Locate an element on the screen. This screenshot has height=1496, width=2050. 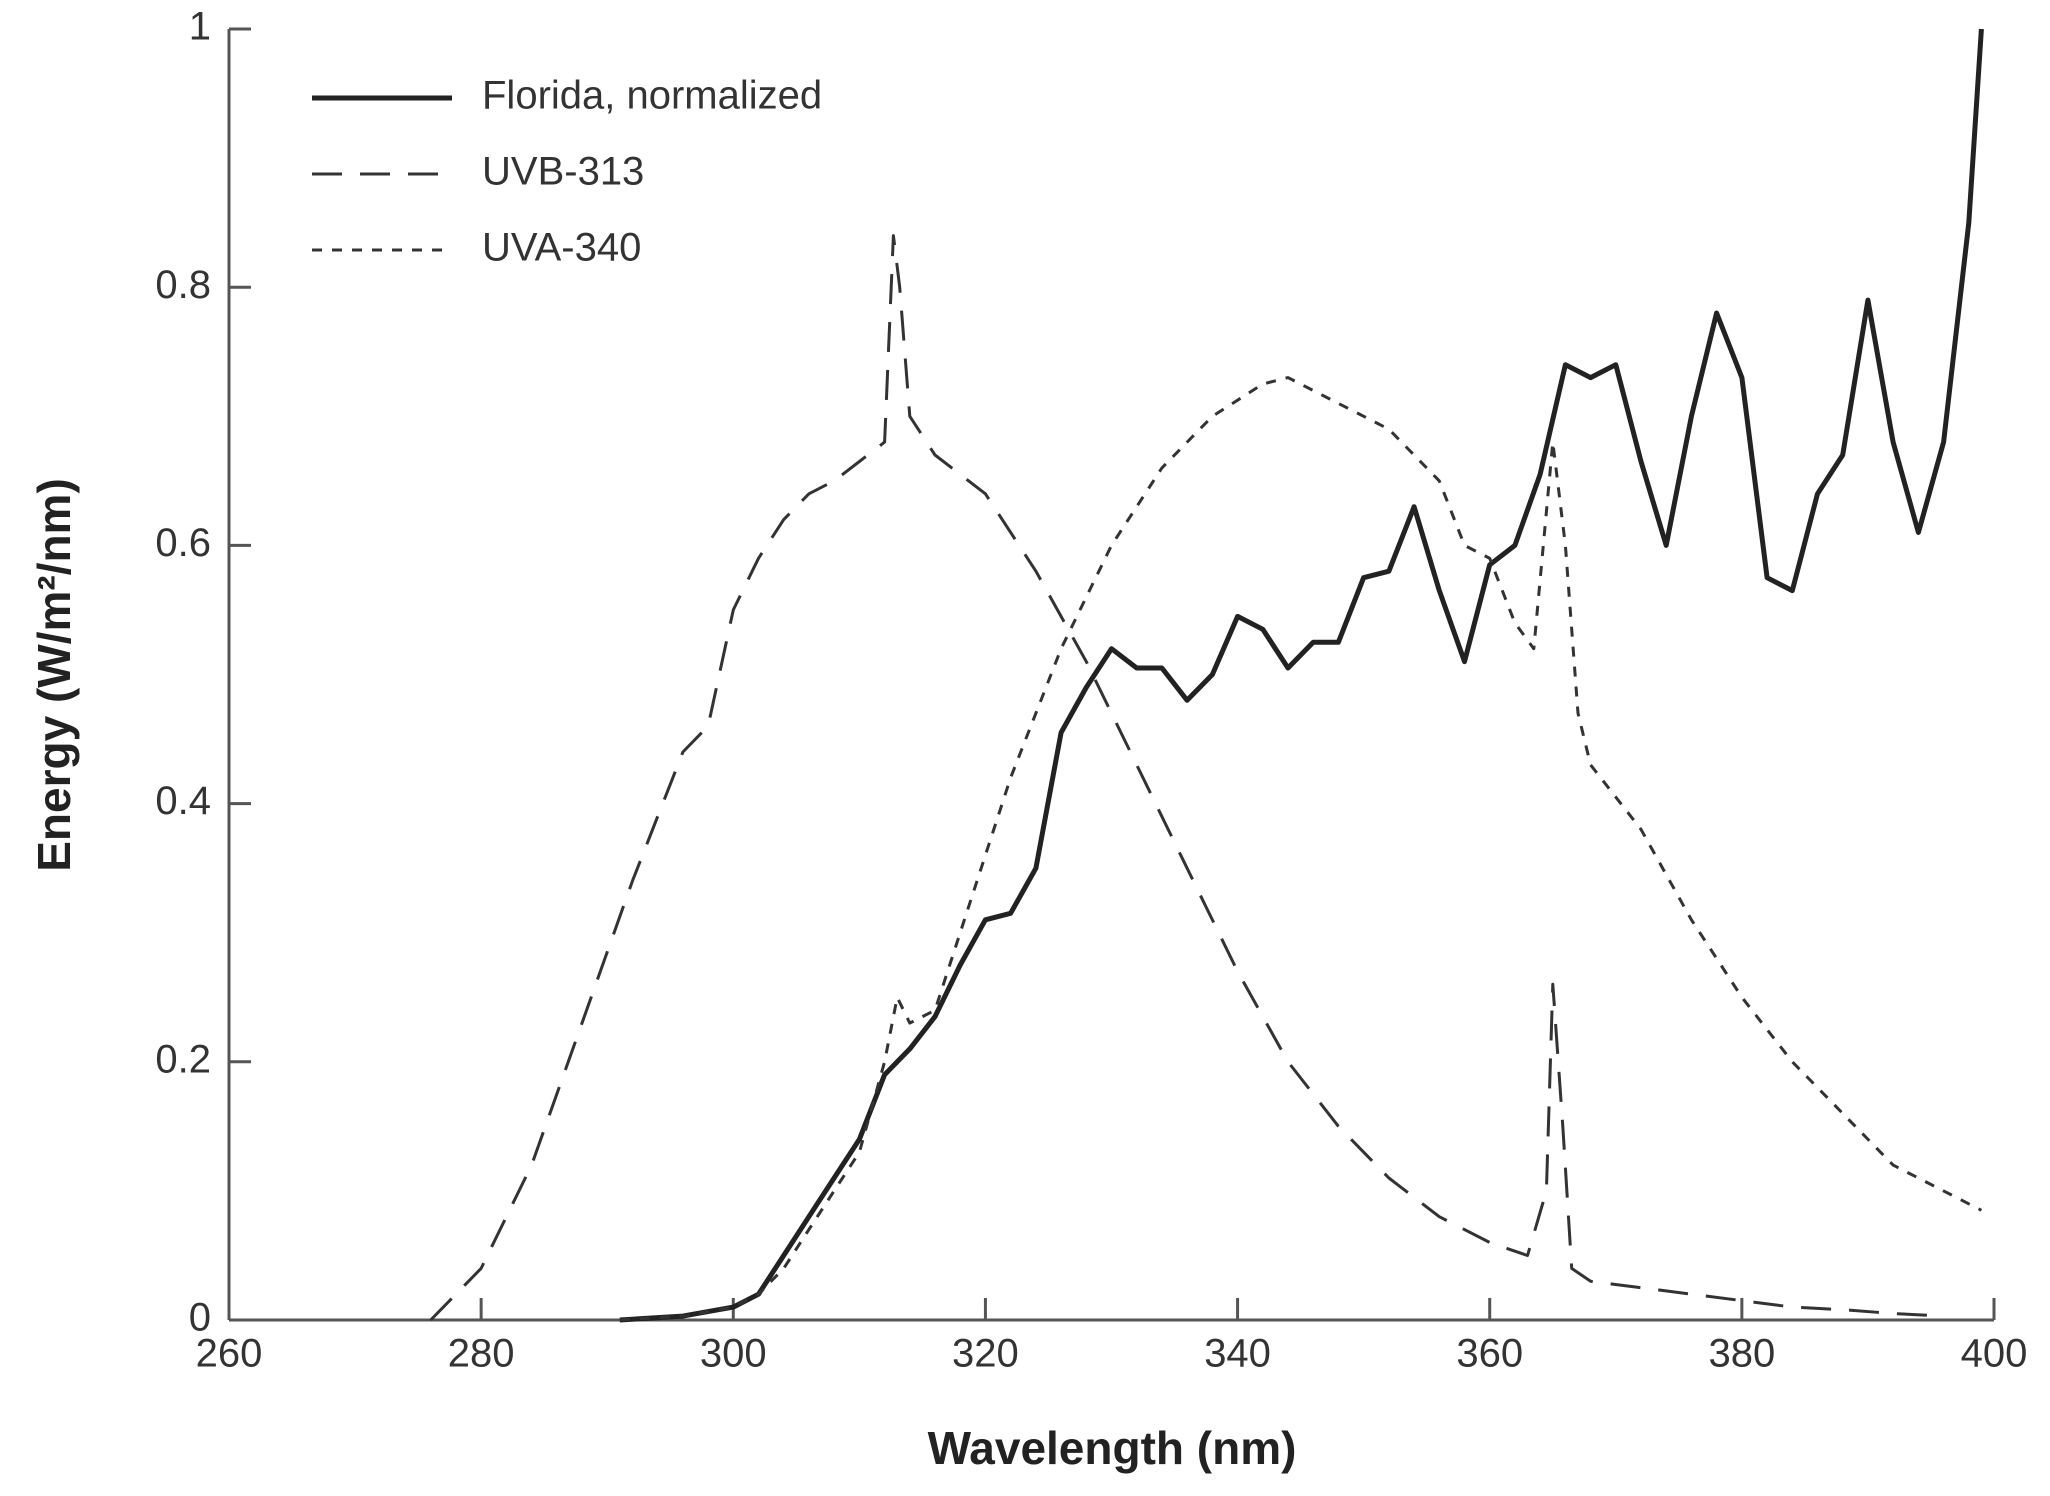
y-axis-title: Energy (W/m²/nm) is located at coordinates (54, 675).